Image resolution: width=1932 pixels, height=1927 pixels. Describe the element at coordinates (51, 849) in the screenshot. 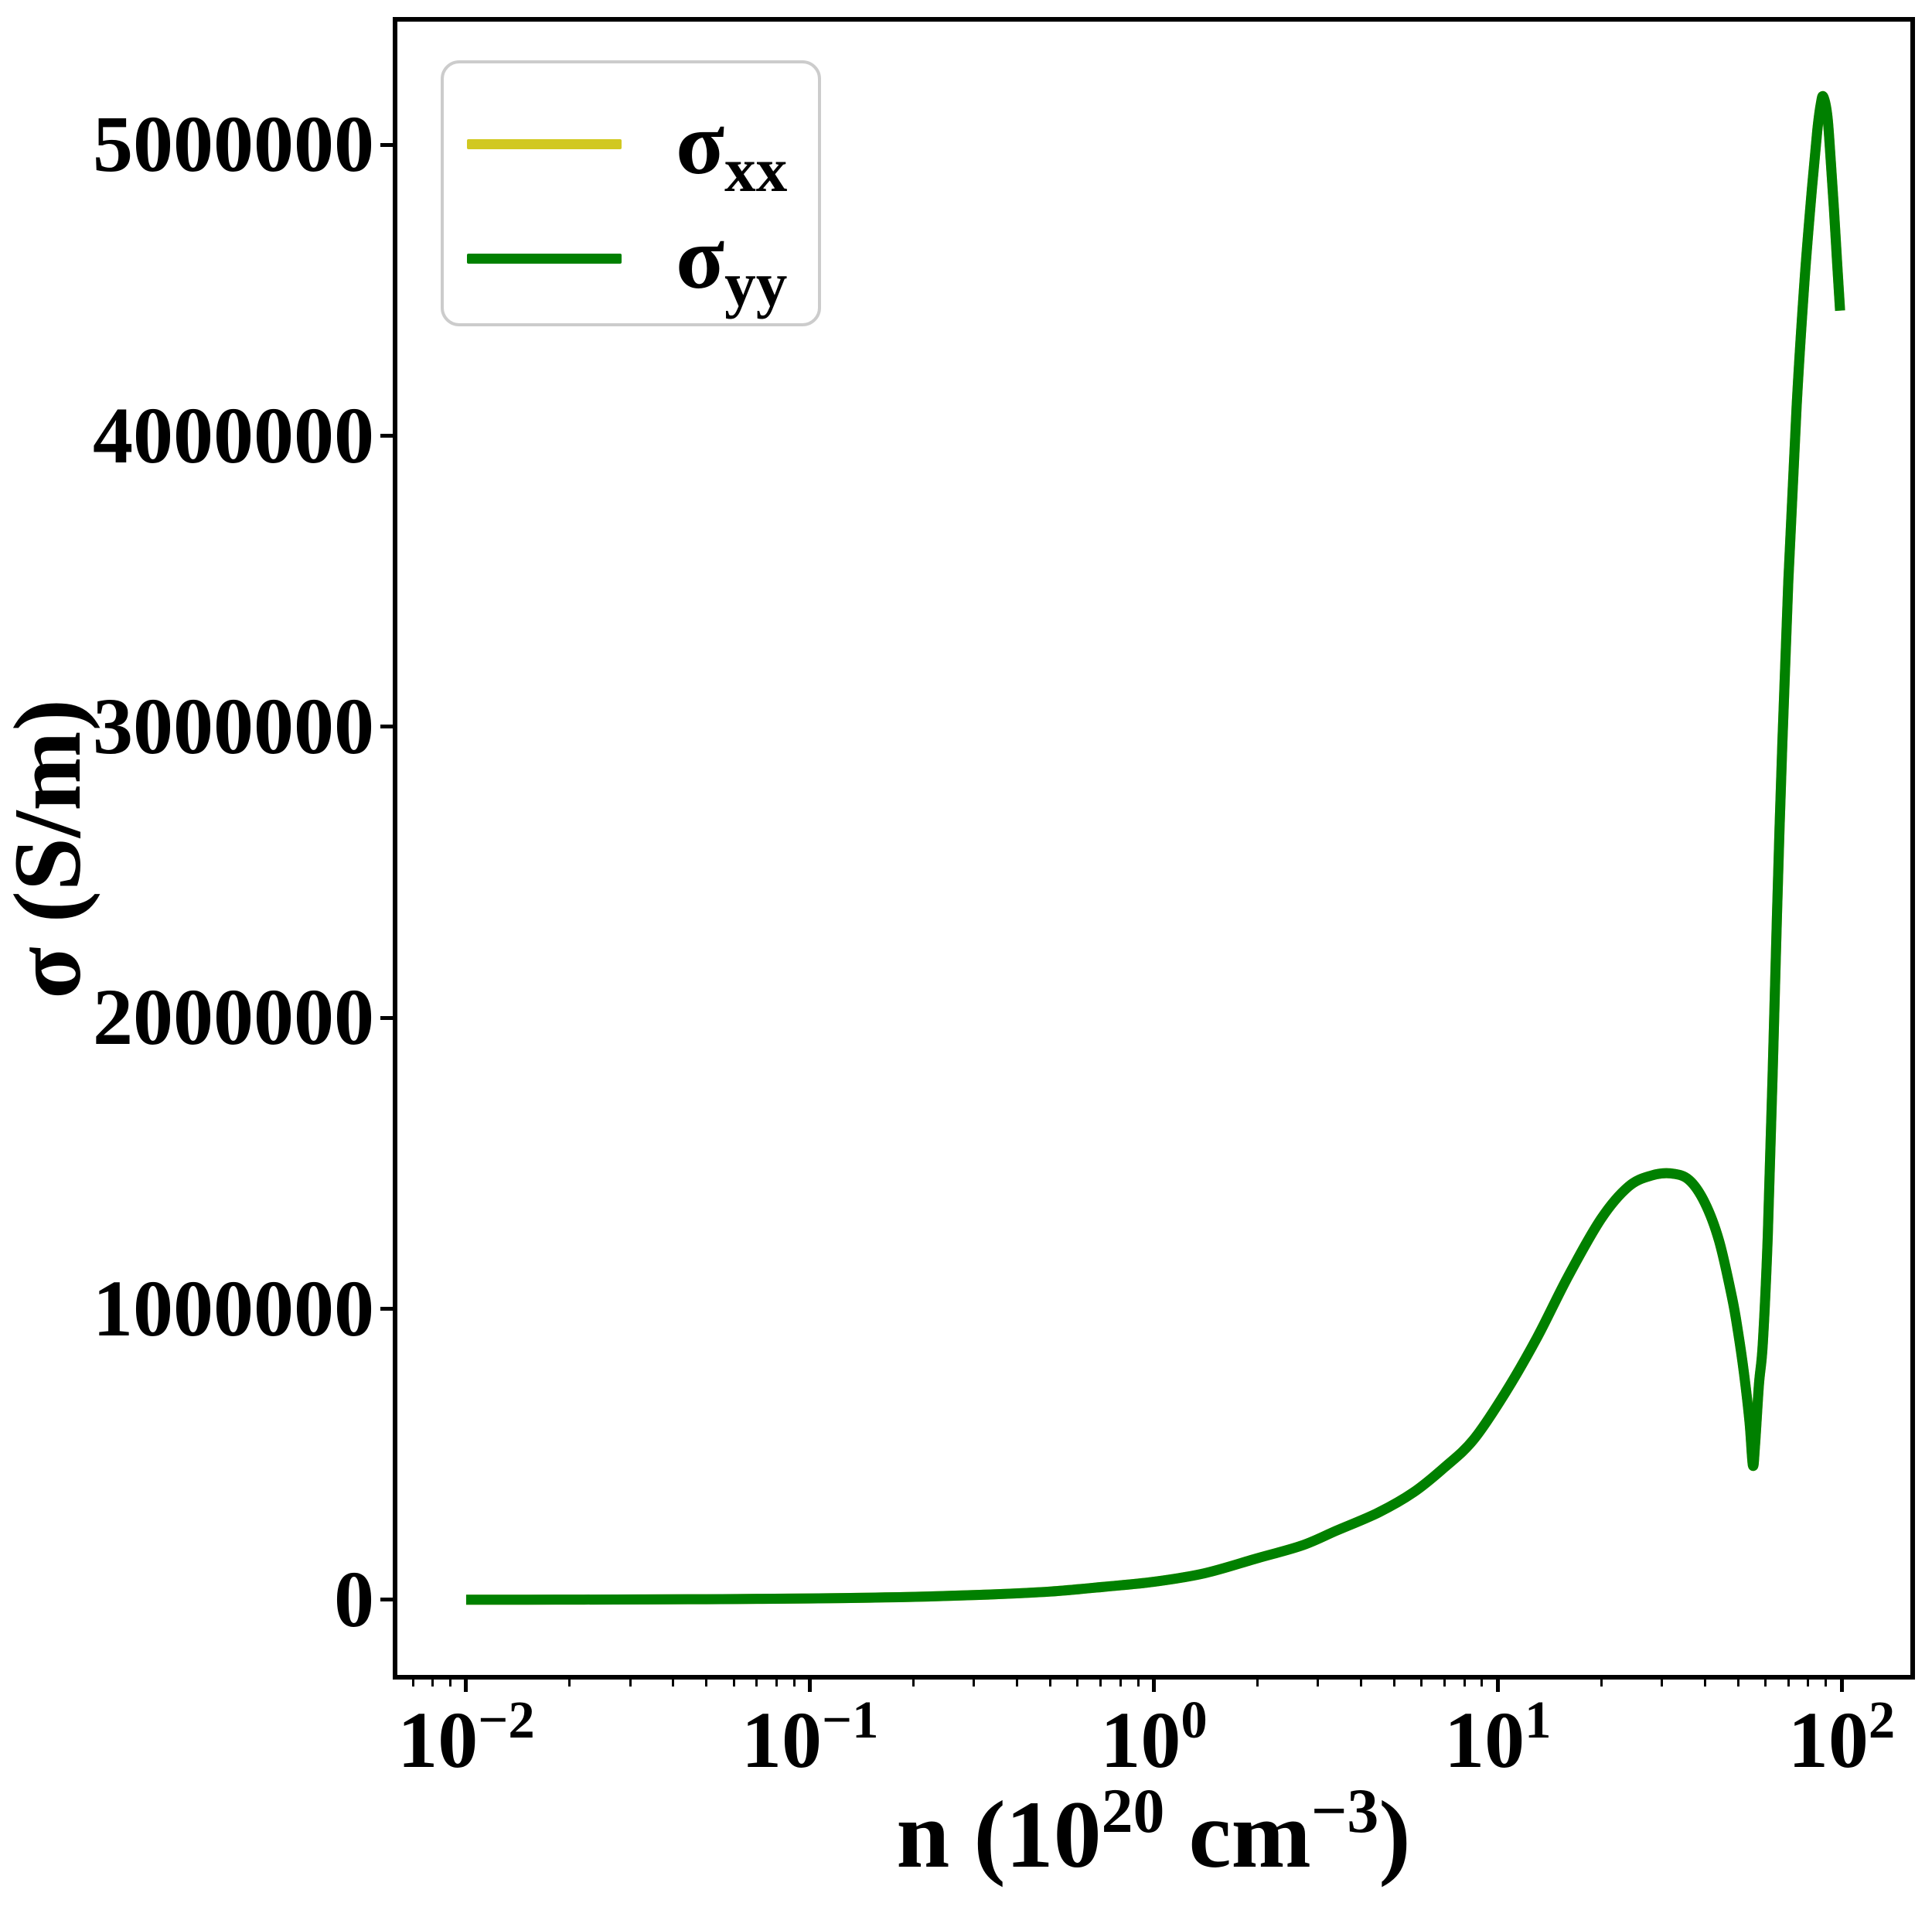

I see `y-axis-label: σ (S/m)` at that location.